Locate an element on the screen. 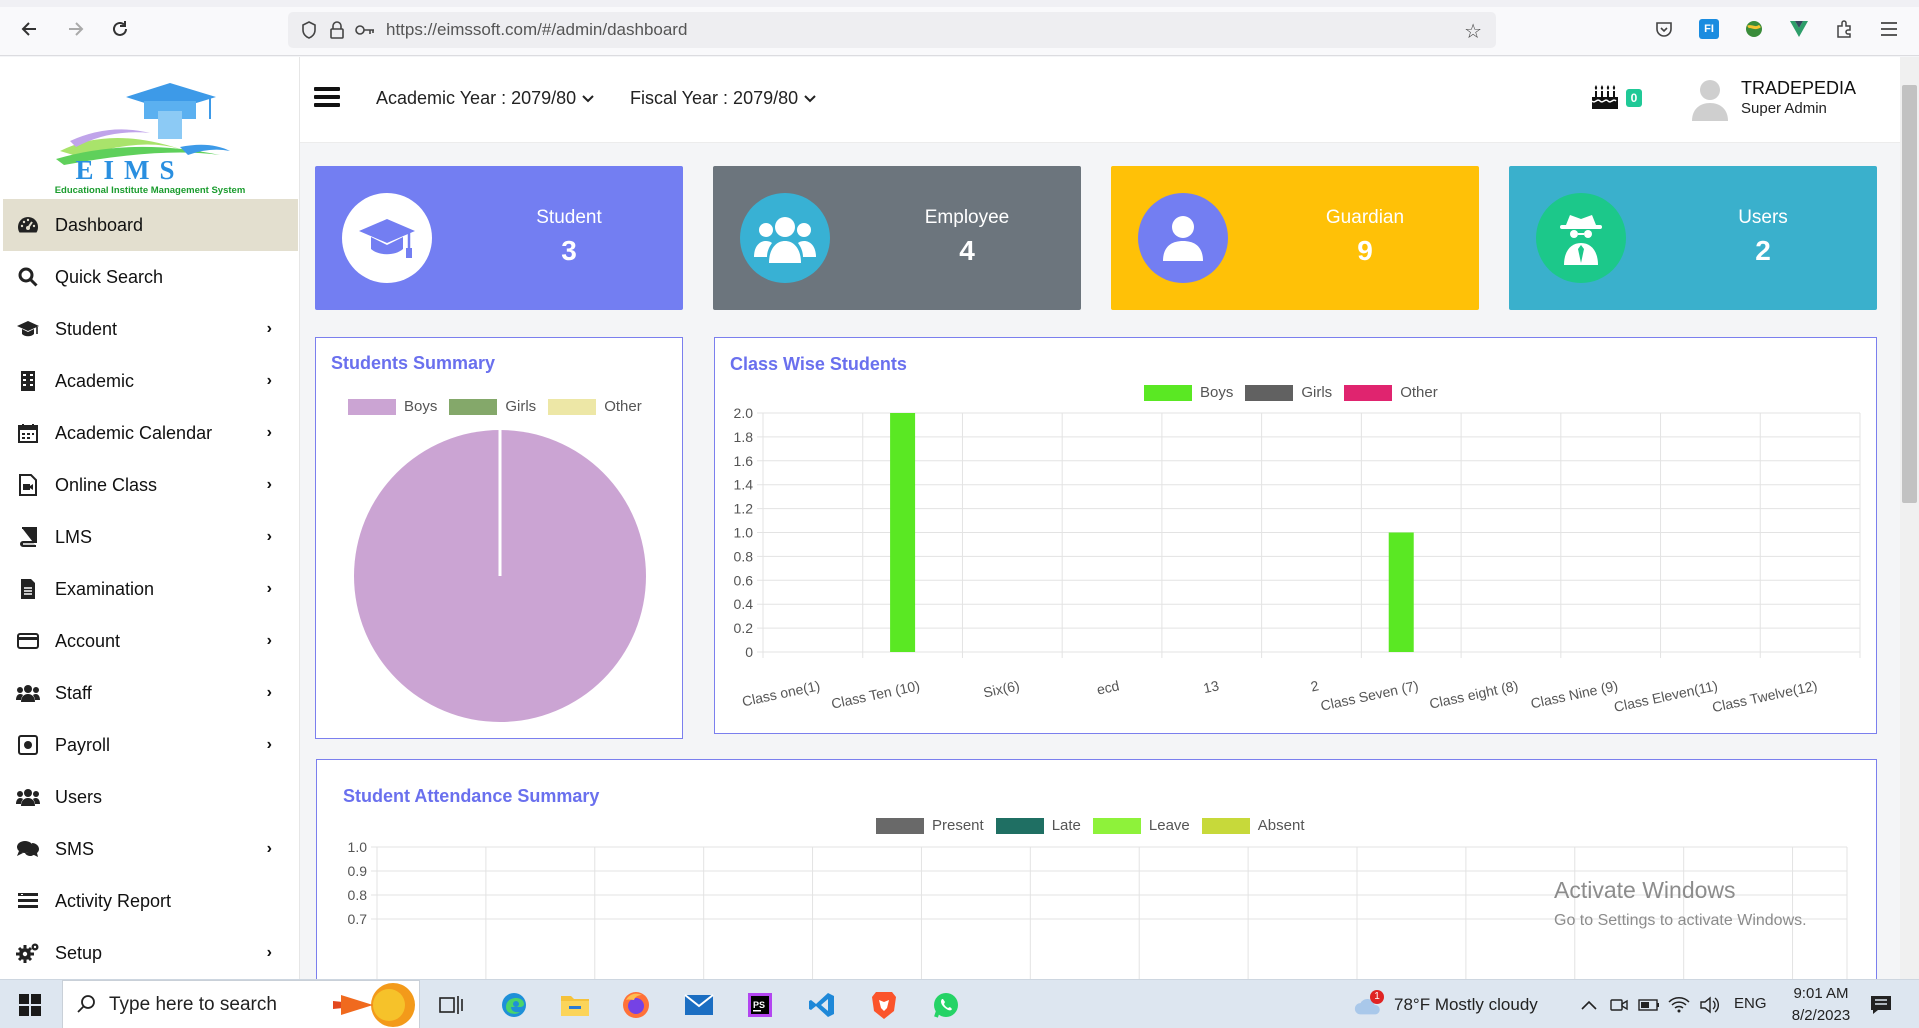 This screenshot has height=1028, width=1919. calendar-icon is located at coordinates (28, 433).